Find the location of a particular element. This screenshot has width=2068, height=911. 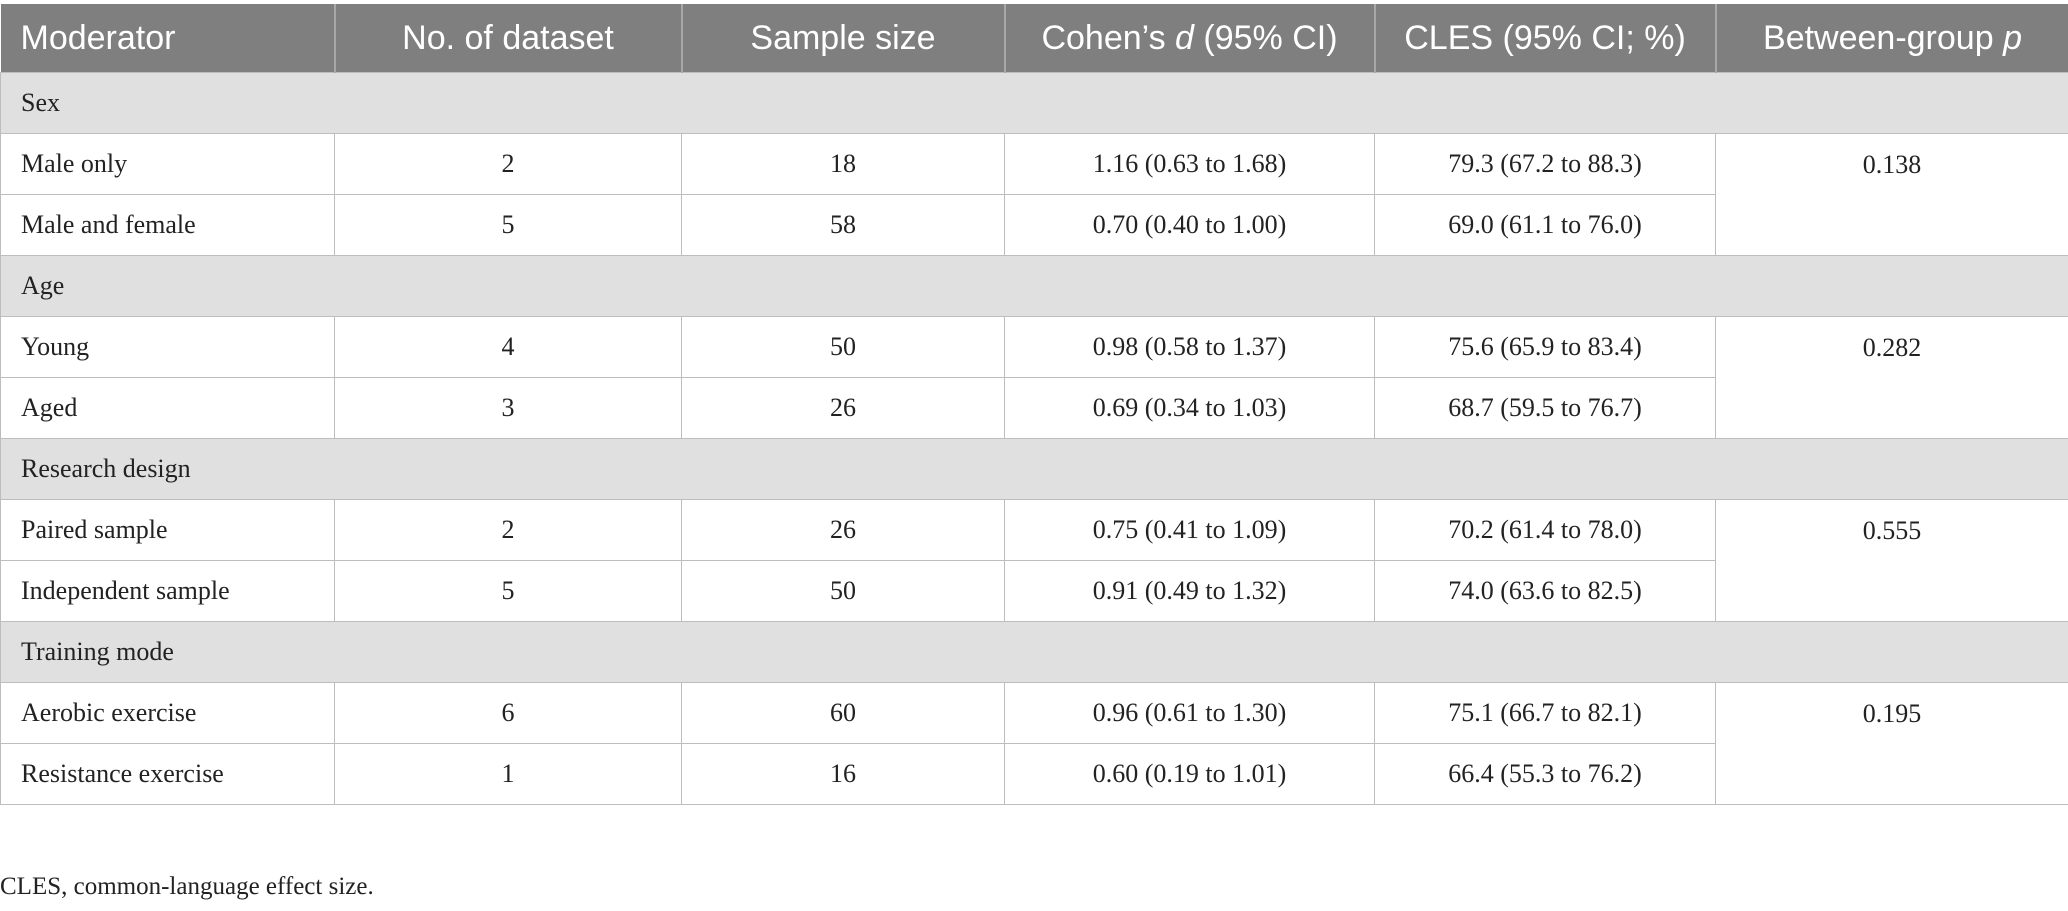

group-row: Age is located at coordinates (1034, 286).